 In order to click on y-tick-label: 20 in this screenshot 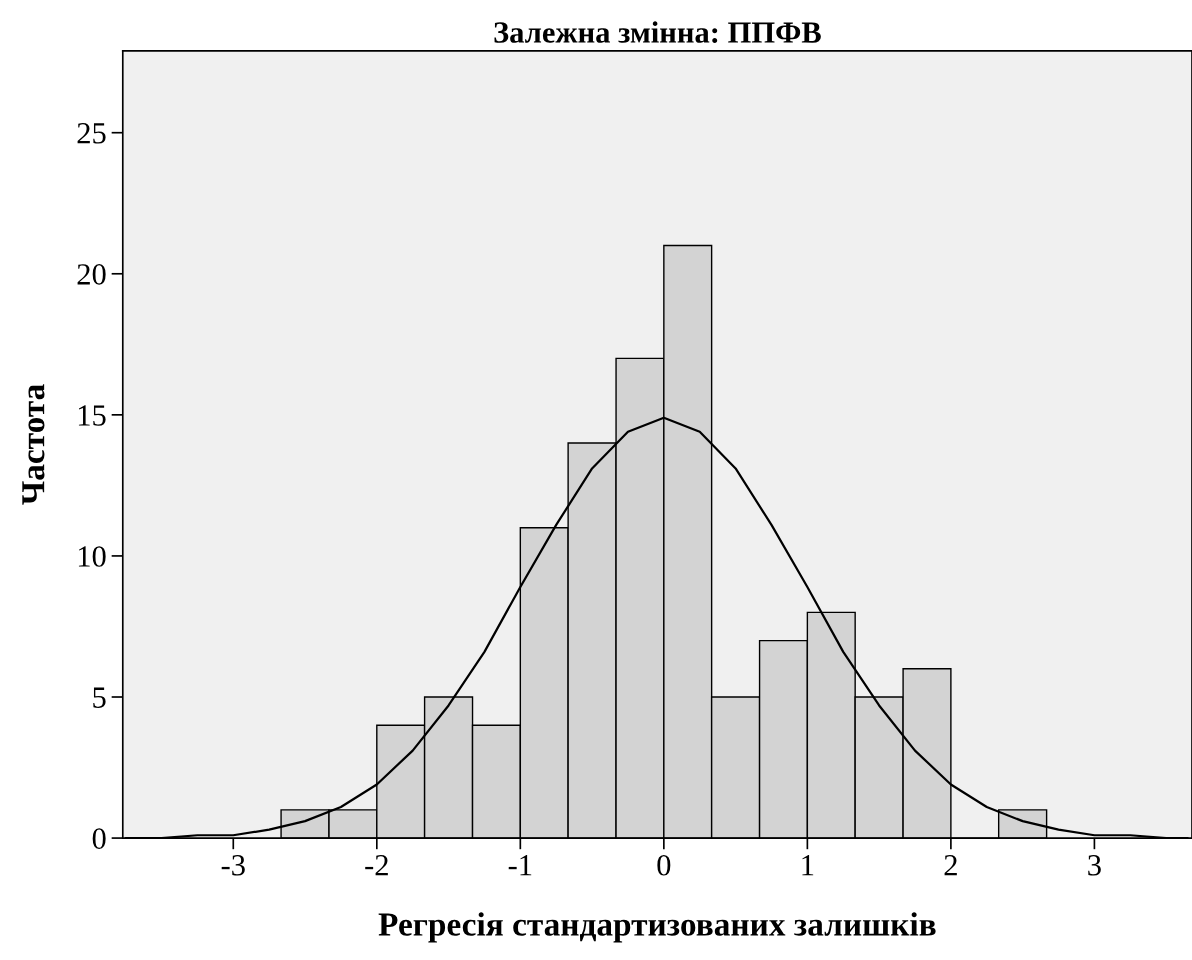, I will do `click(91, 274)`.